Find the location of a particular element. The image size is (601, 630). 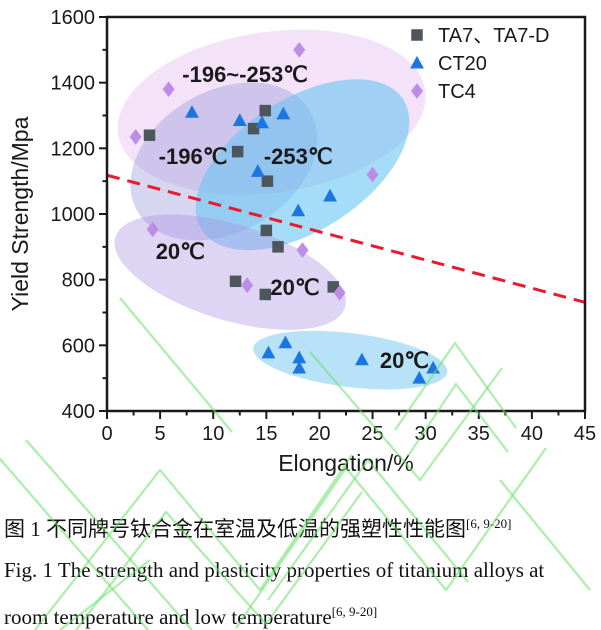

caption-zh-ref: [6, 9-20] is located at coordinates (489, 523).